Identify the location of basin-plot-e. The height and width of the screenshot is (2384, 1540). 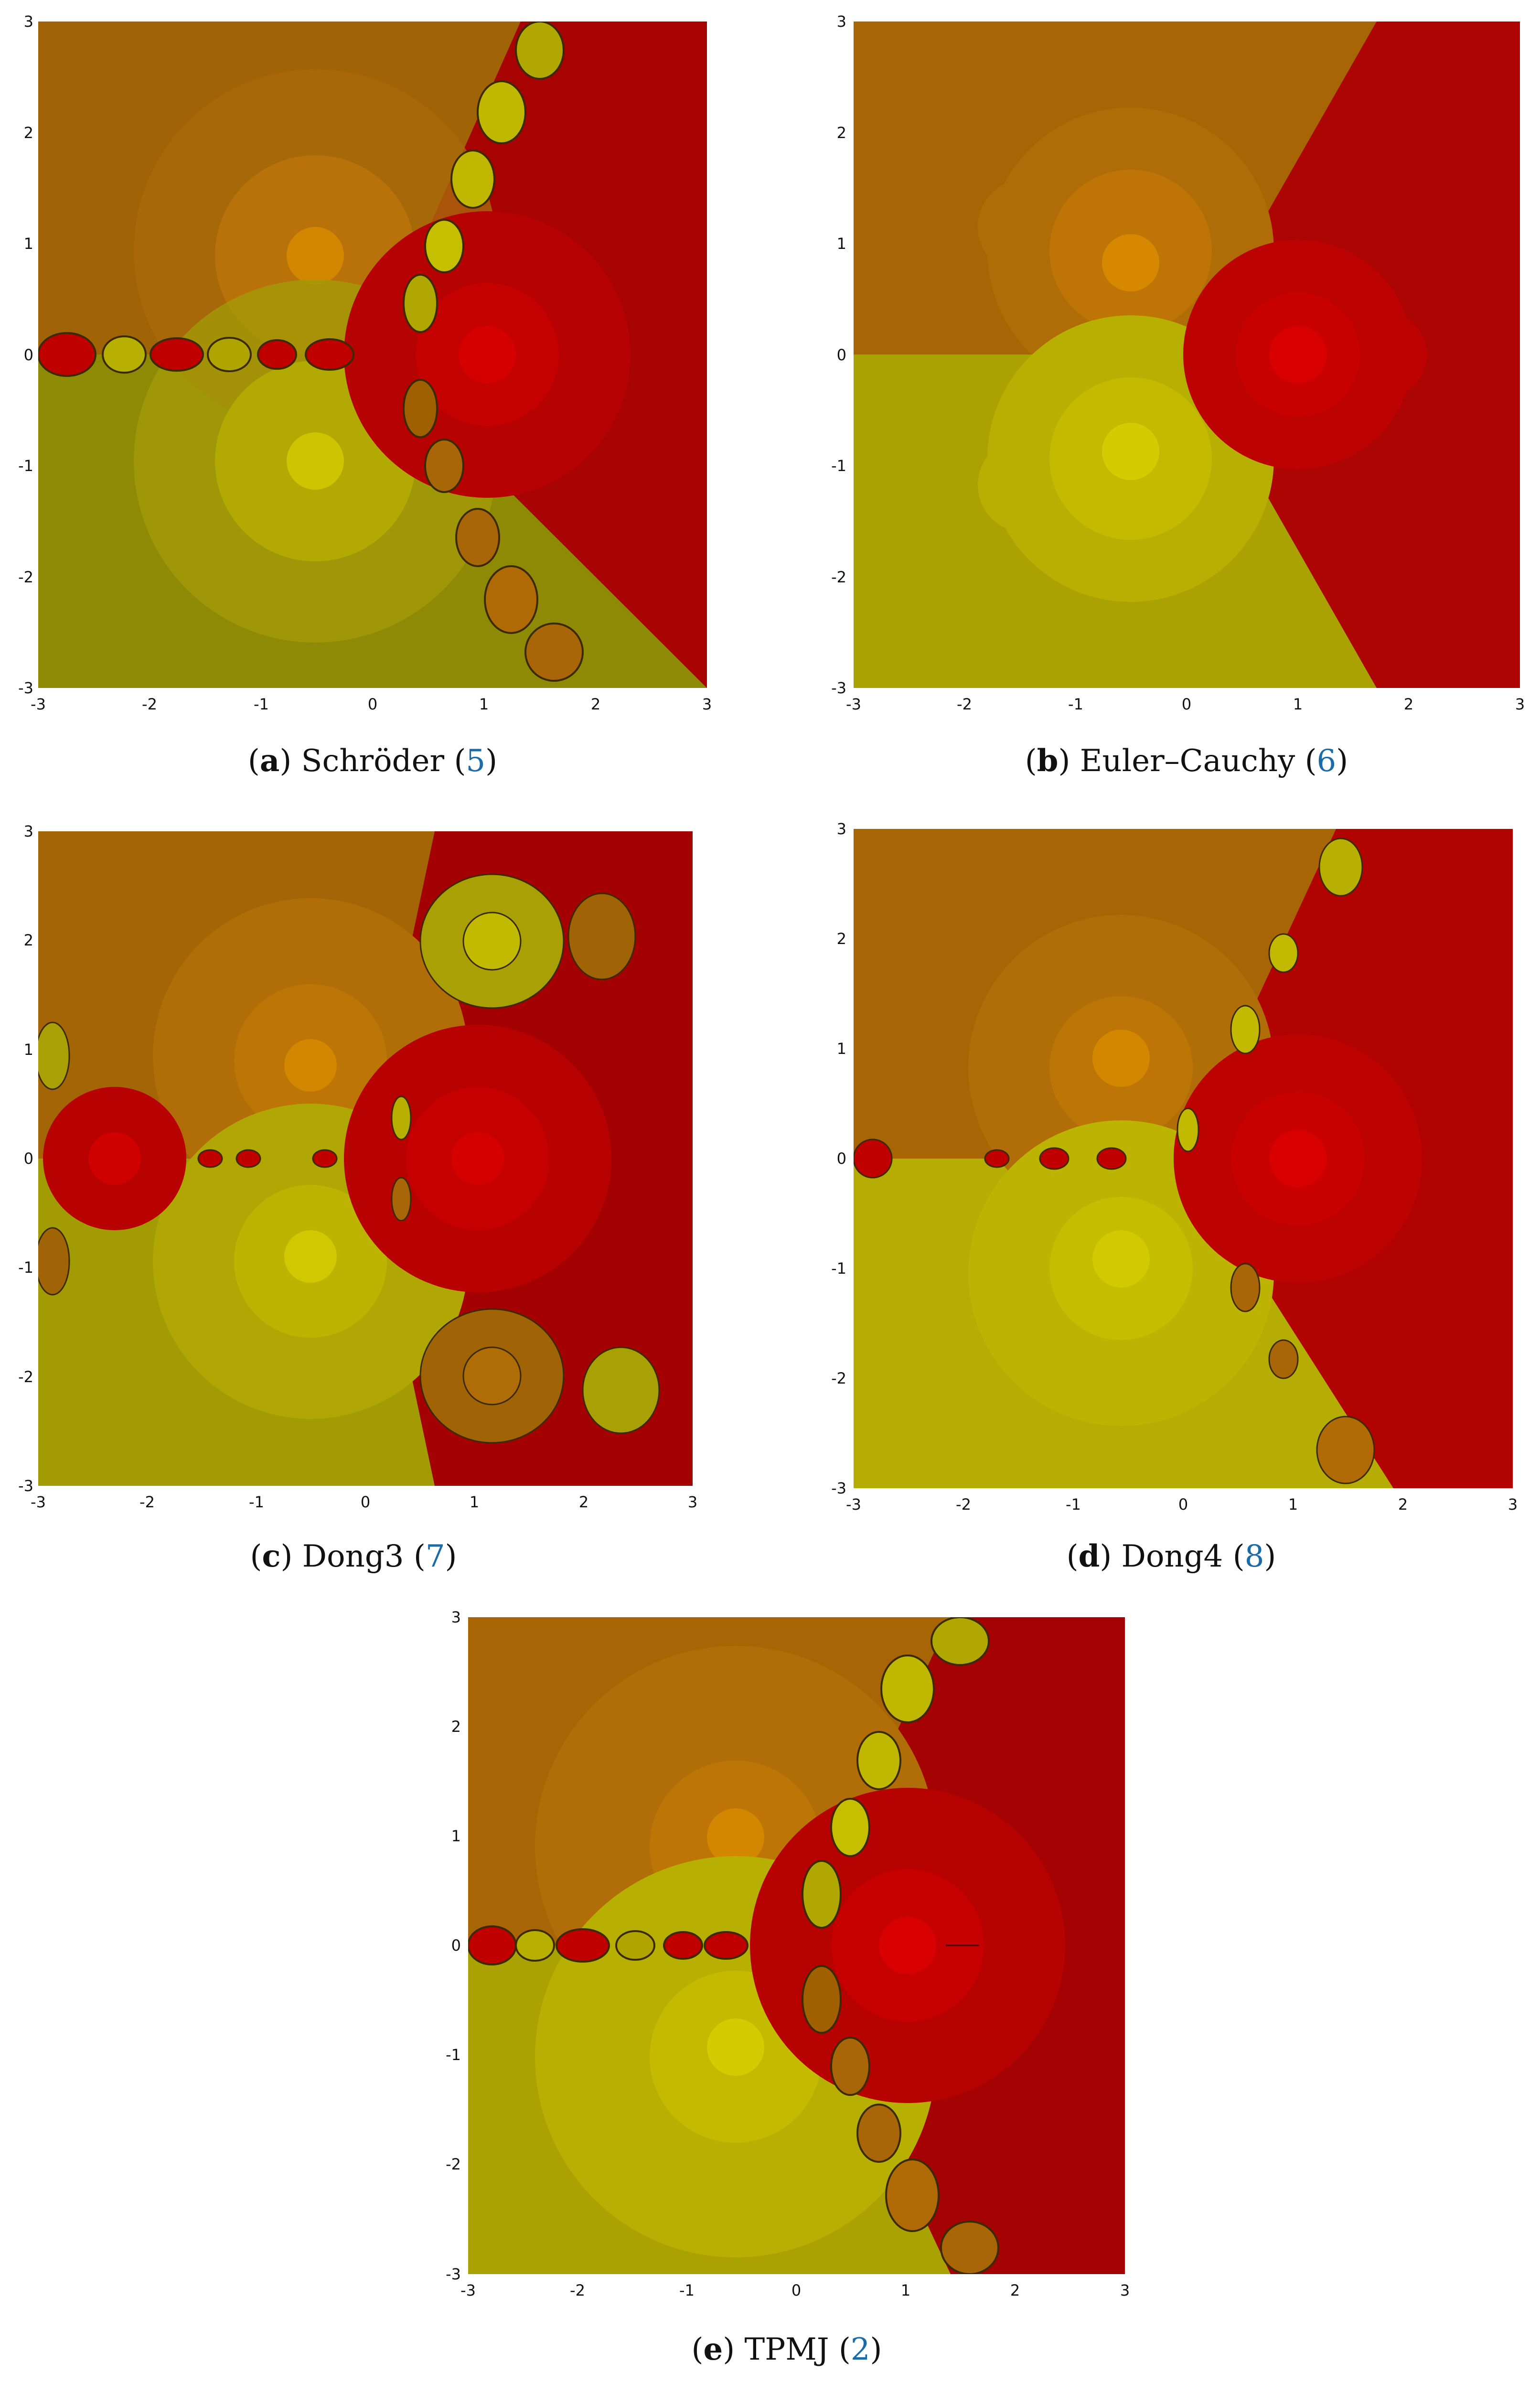
(796, 1946).